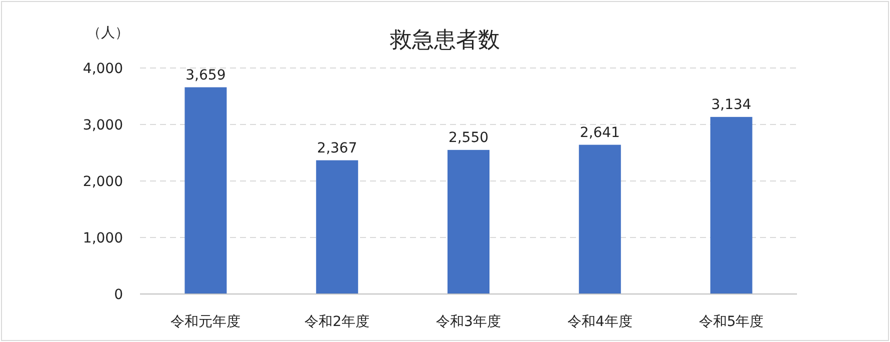 This screenshot has height=342, width=890. Describe the element at coordinates (444, 40) in the screenshot. I see `chart-title: 救急患者数` at that location.